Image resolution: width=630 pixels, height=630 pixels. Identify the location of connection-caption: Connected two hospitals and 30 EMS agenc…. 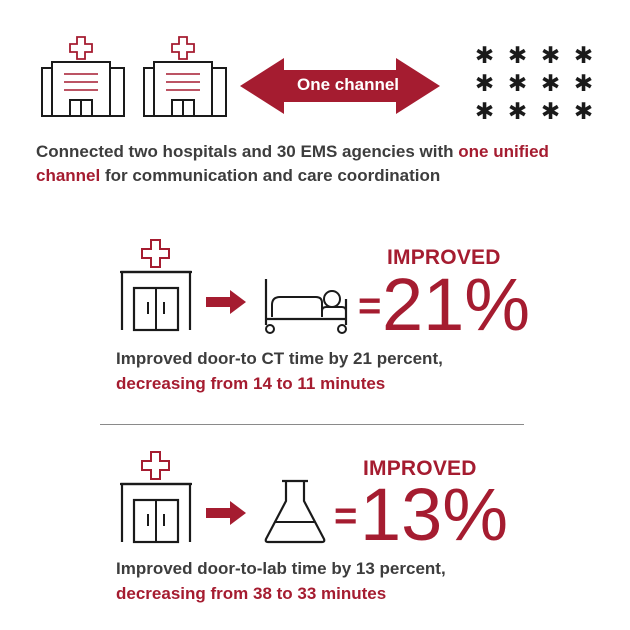
(321, 164).